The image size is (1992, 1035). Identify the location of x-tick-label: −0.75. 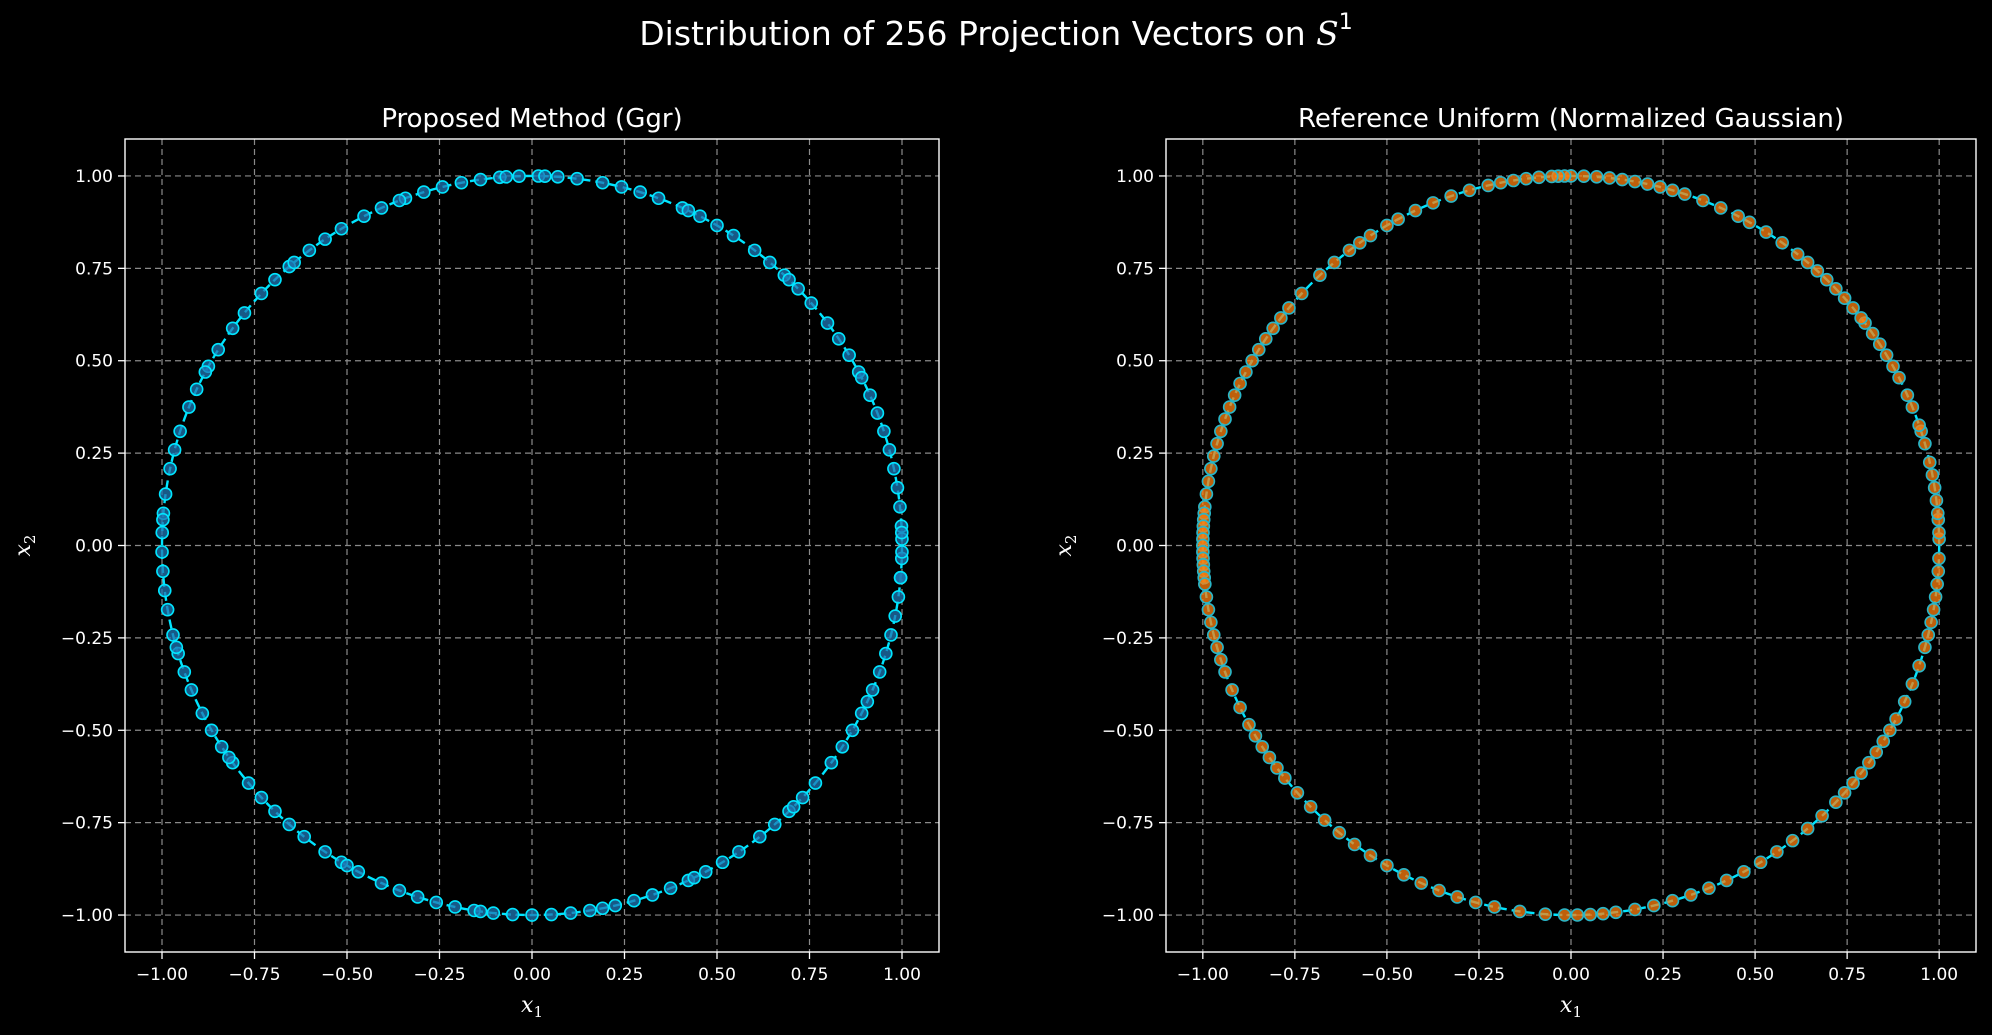
(1295, 975).